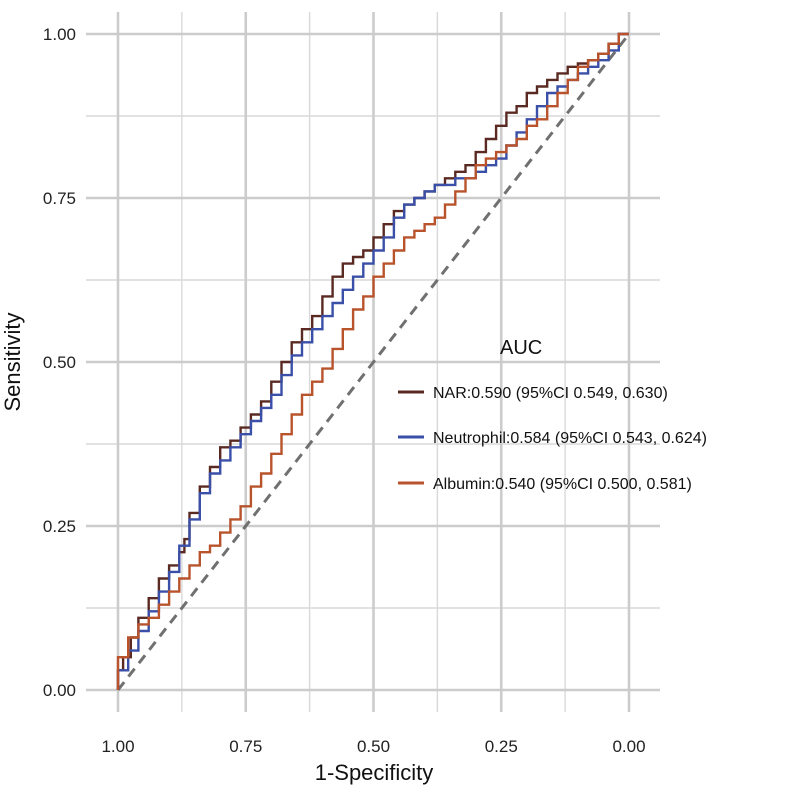 This screenshot has width=797, height=792. Describe the element at coordinates (550, 393) in the screenshot. I see `legend-label: NAR:0.590 (95%CI 0.549, 0.630)` at that location.